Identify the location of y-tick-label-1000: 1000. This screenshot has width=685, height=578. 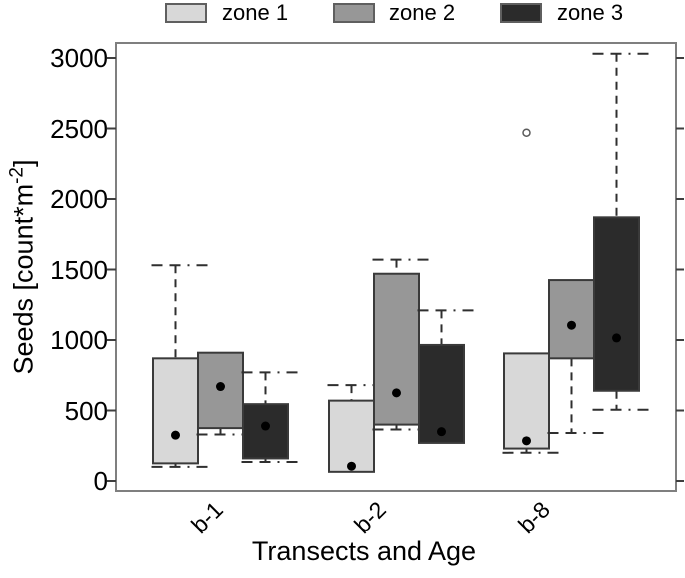
(79, 340).